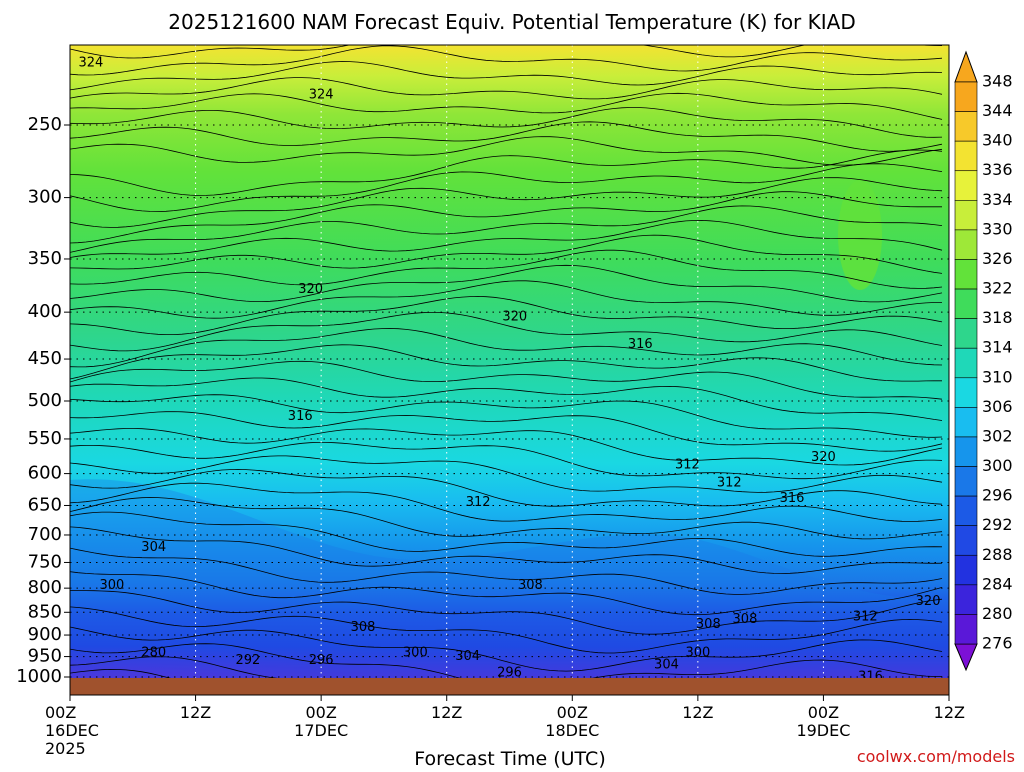  Describe the element at coordinates (997, 81) in the screenshot. I see `colorbar-label: 348` at that location.